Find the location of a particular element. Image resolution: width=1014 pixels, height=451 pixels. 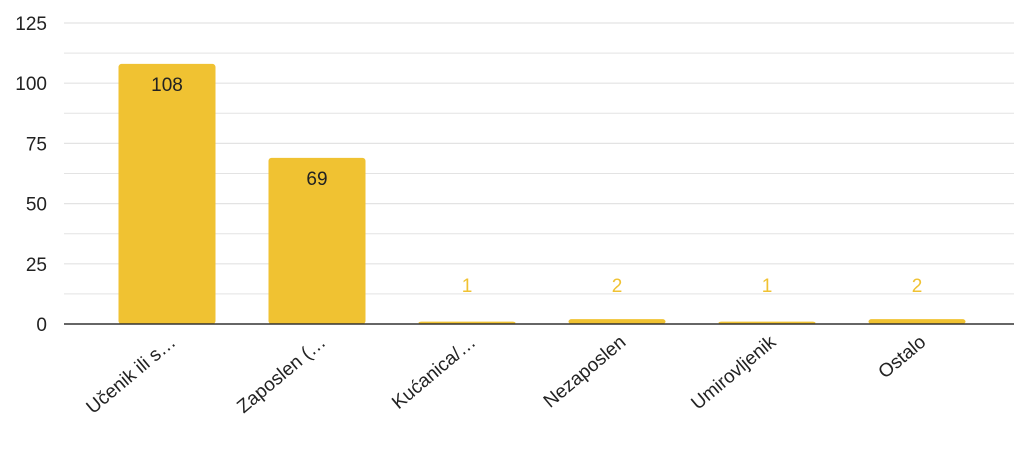

y-tick-label: 75 is located at coordinates (36, 144).